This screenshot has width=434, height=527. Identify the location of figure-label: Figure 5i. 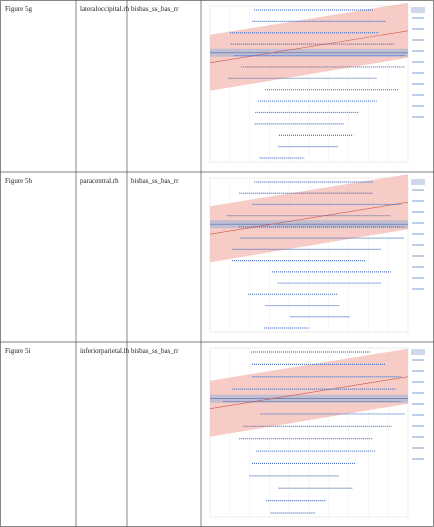
(18, 351).